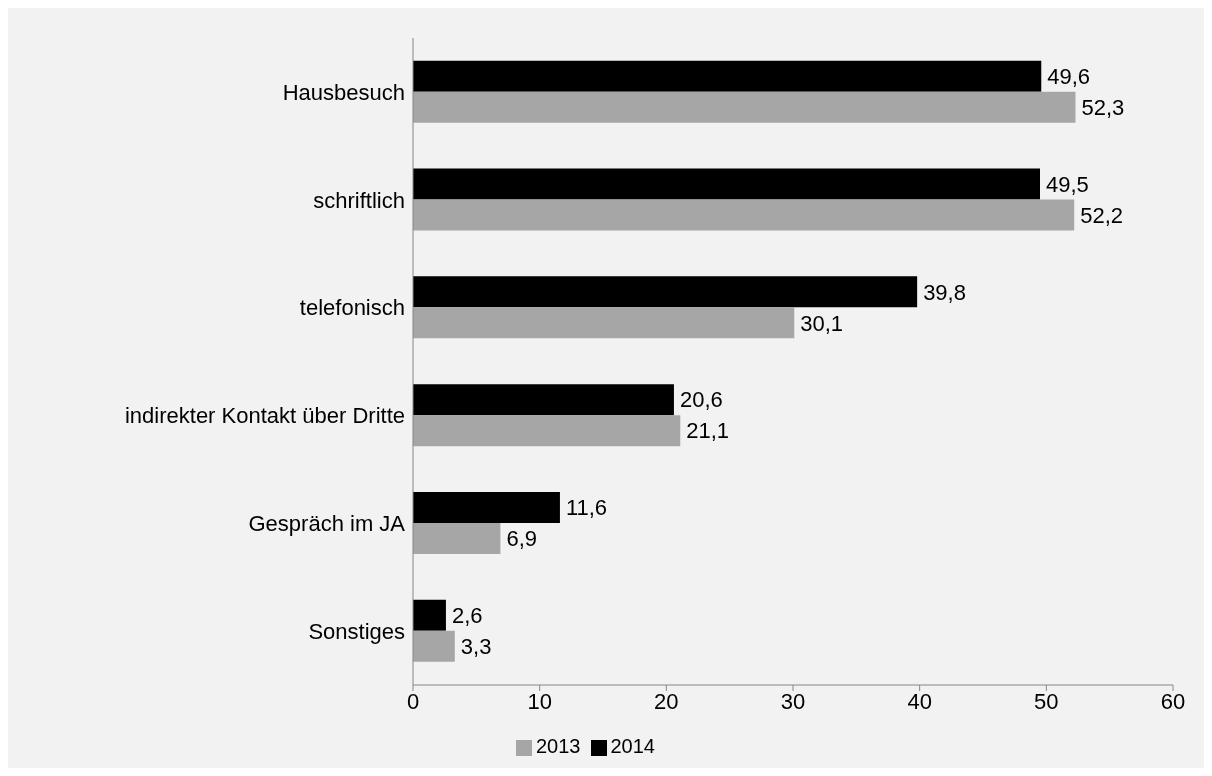 Image resolution: width=1212 pixels, height=776 pixels. Describe the element at coordinates (1046, 701) in the screenshot. I see `x-tick-label: 50` at that location.